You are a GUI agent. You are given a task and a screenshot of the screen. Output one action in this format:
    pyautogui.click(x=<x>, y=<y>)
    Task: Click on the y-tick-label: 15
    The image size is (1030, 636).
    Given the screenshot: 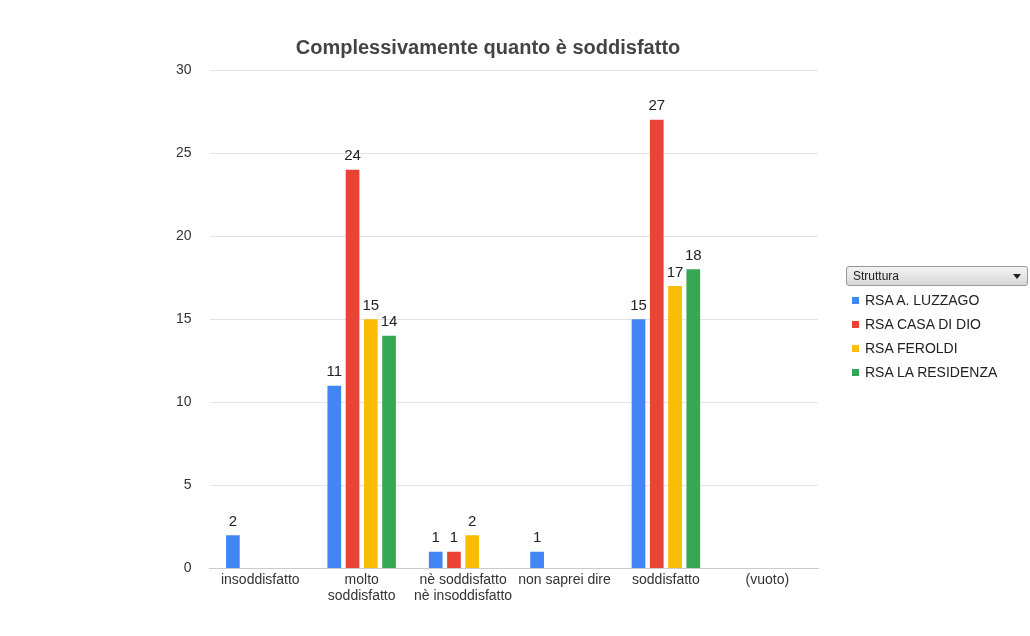 What is the action you would take?
    pyautogui.click(x=183, y=318)
    